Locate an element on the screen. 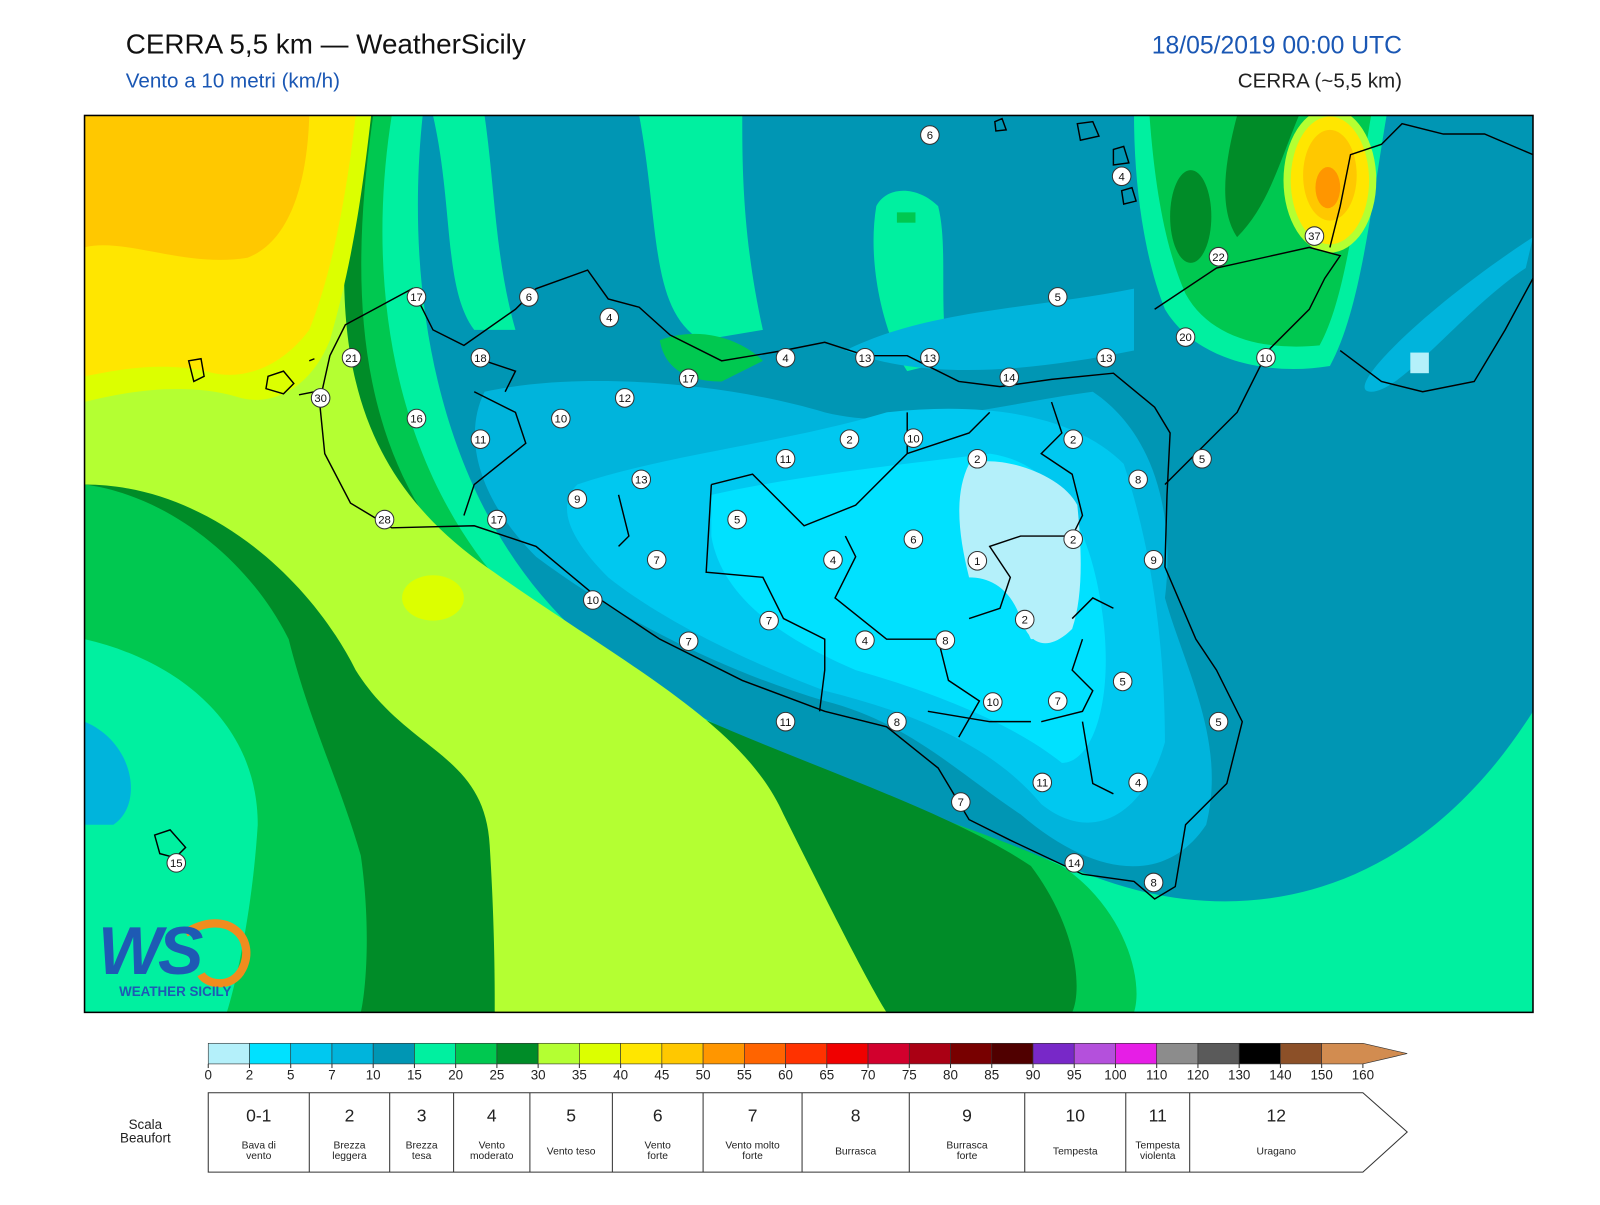 The height and width of the screenshot is (1205, 1600). beaufort-force: 9 is located at coordinates (967, 1116).